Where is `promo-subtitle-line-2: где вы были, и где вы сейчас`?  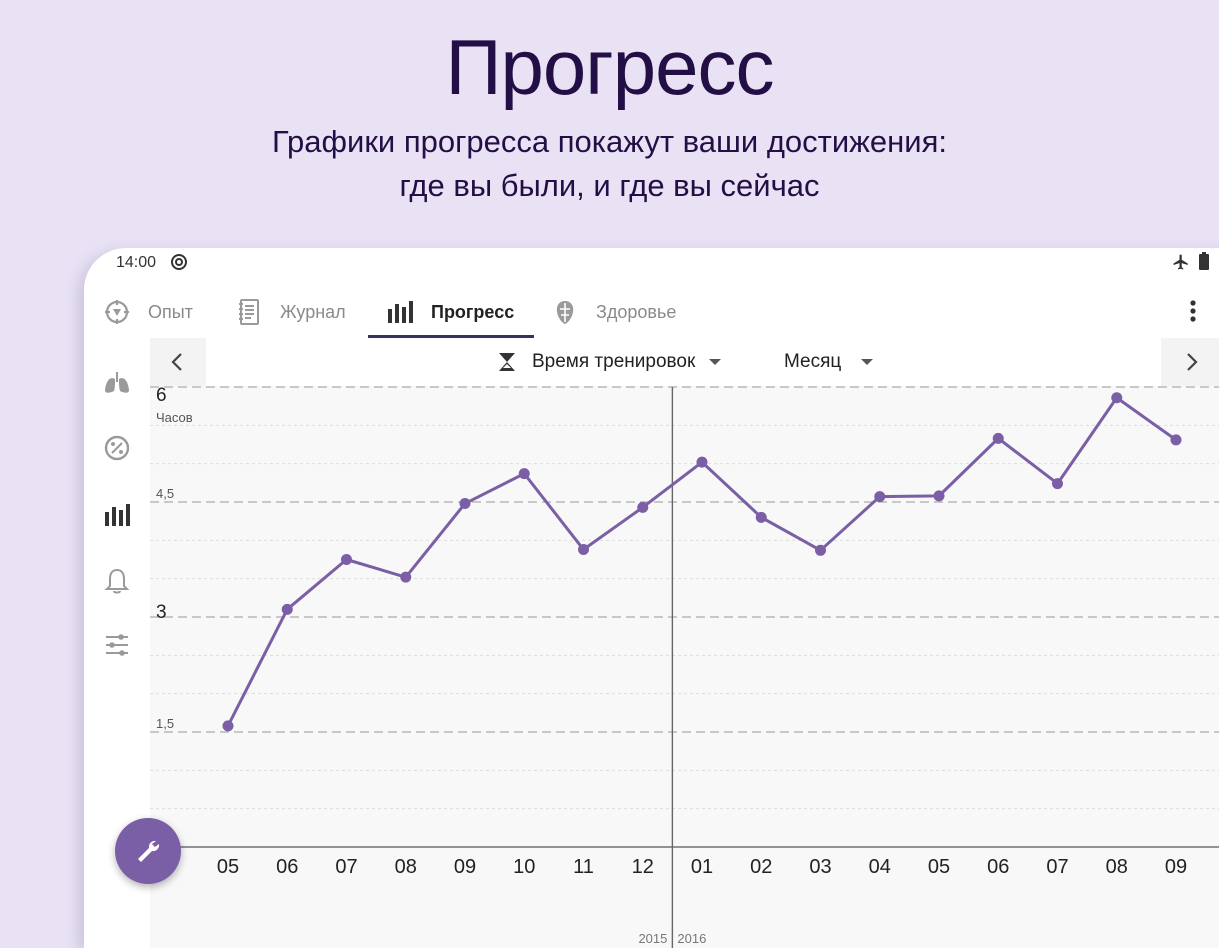 promo-subtitle-line-2: где вы были, и где вы сейчас is located at coordinates (609, 185).